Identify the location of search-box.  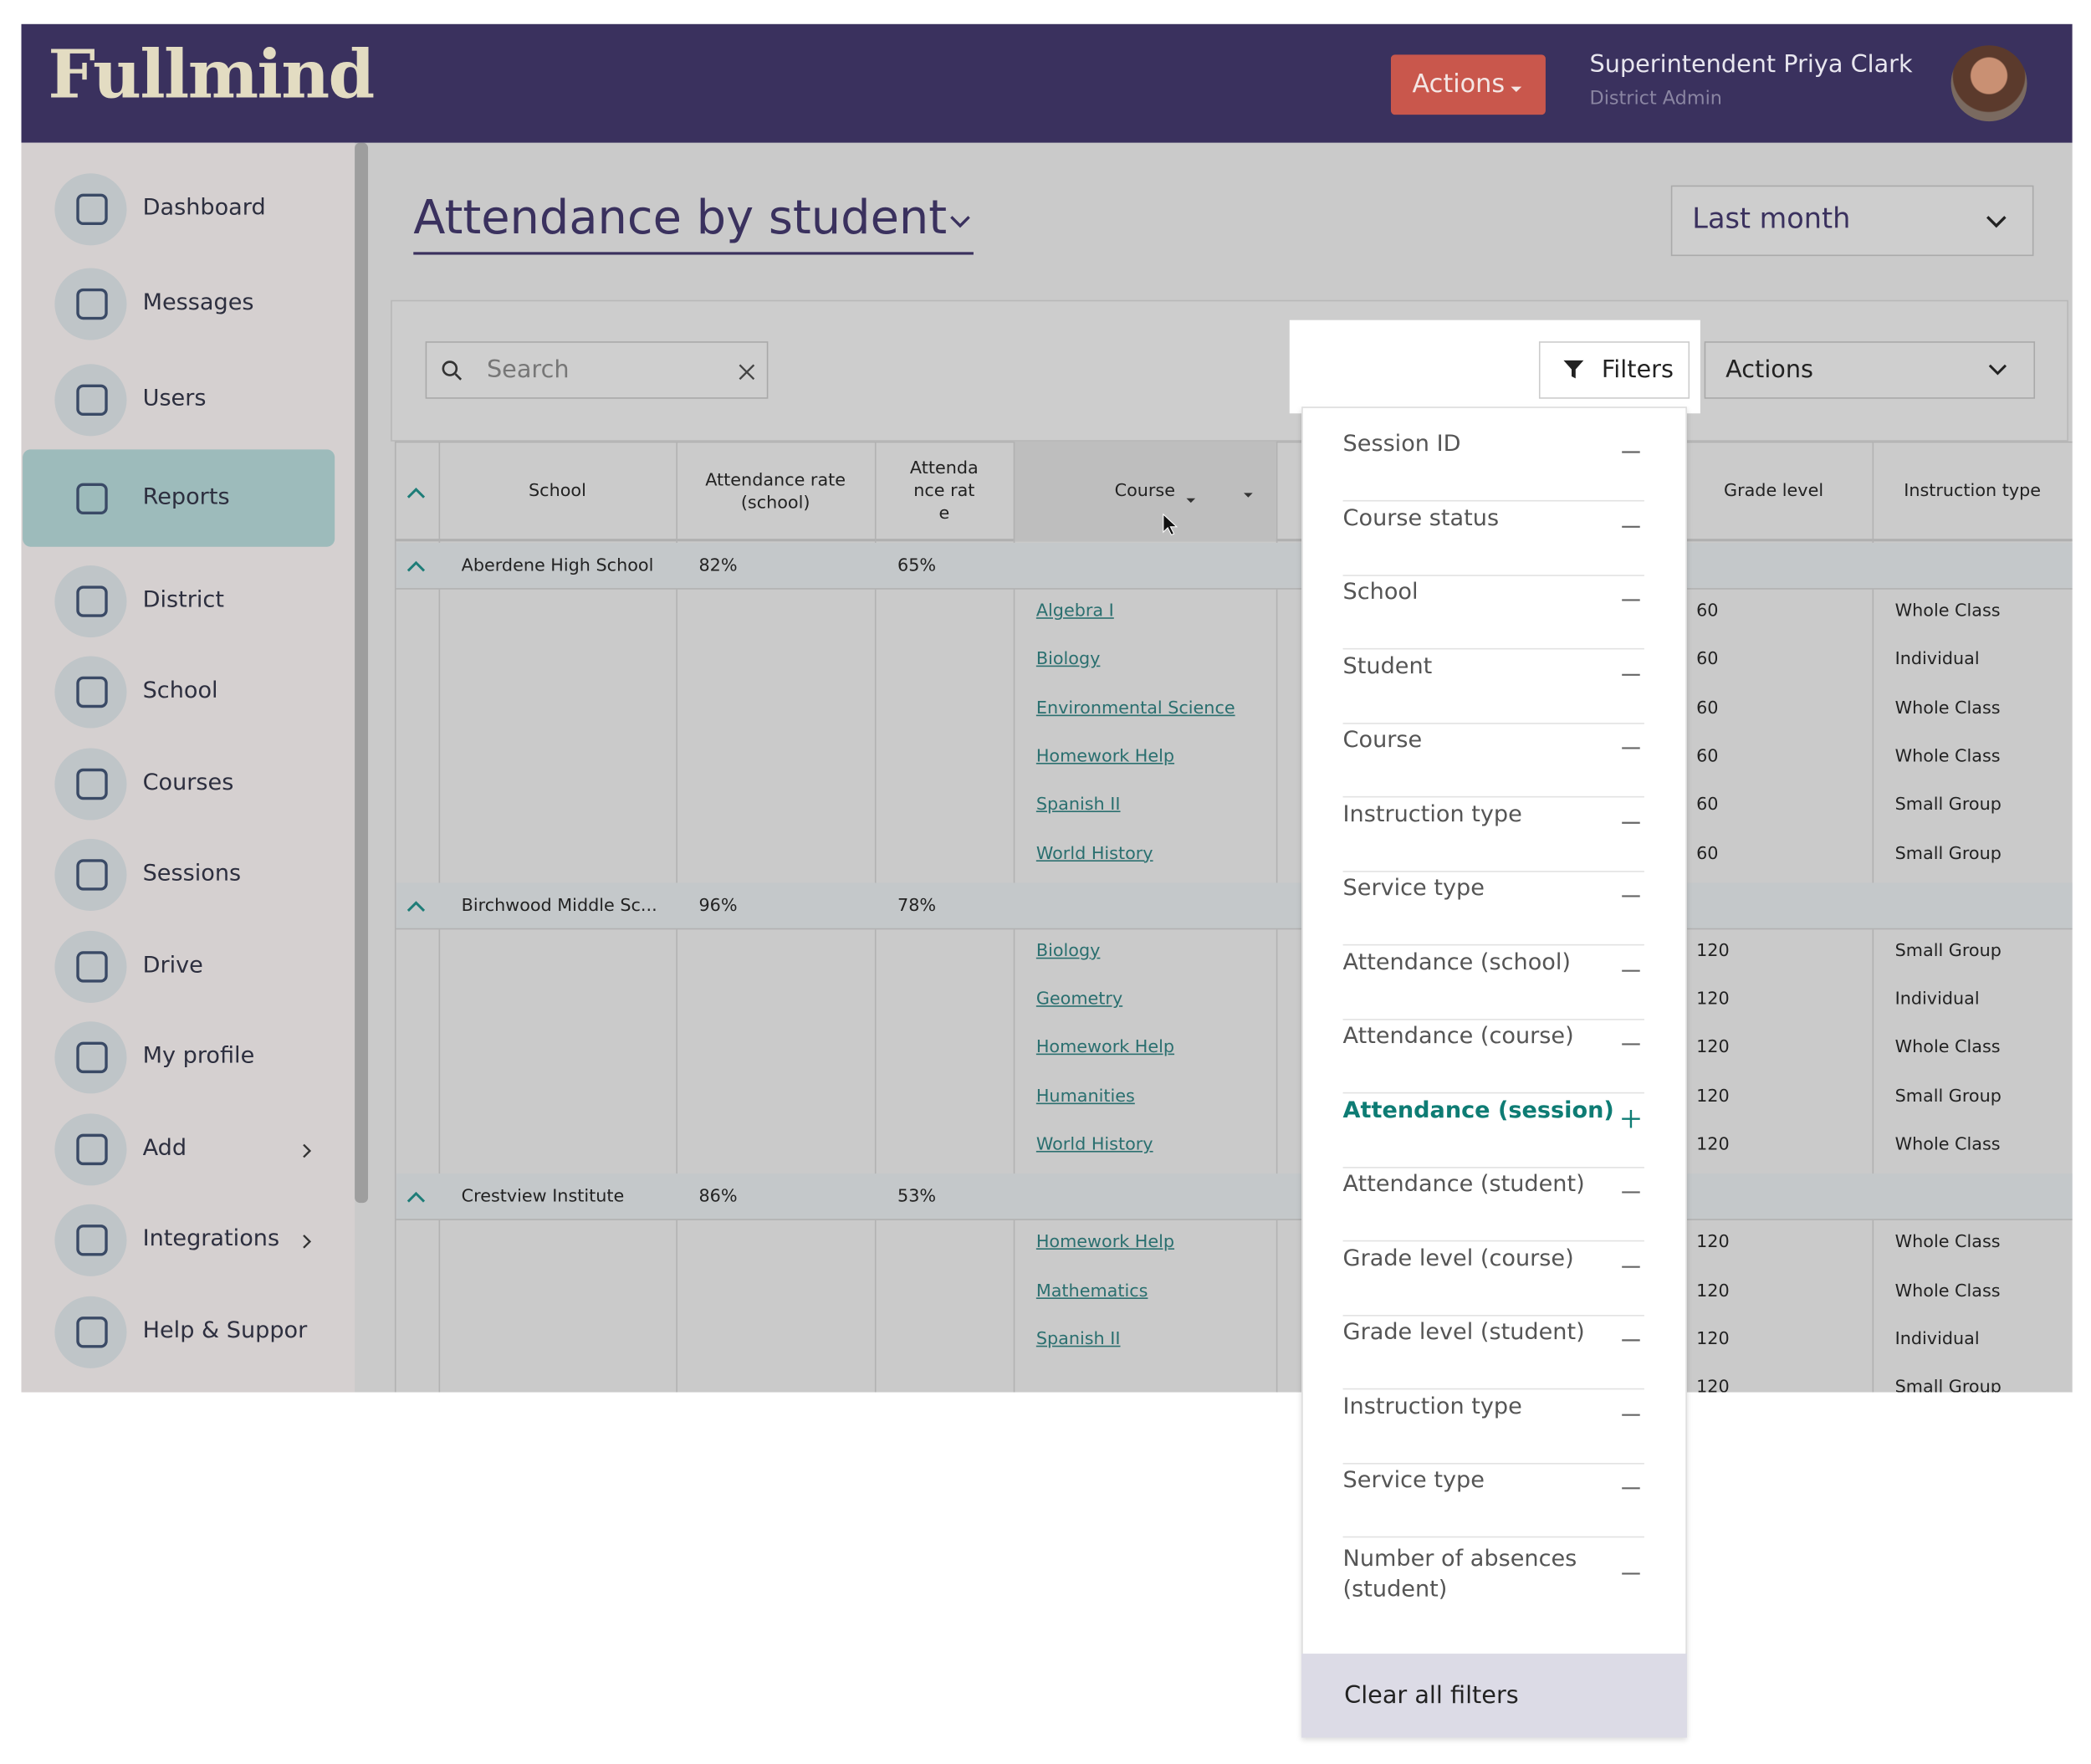
(597, 370).